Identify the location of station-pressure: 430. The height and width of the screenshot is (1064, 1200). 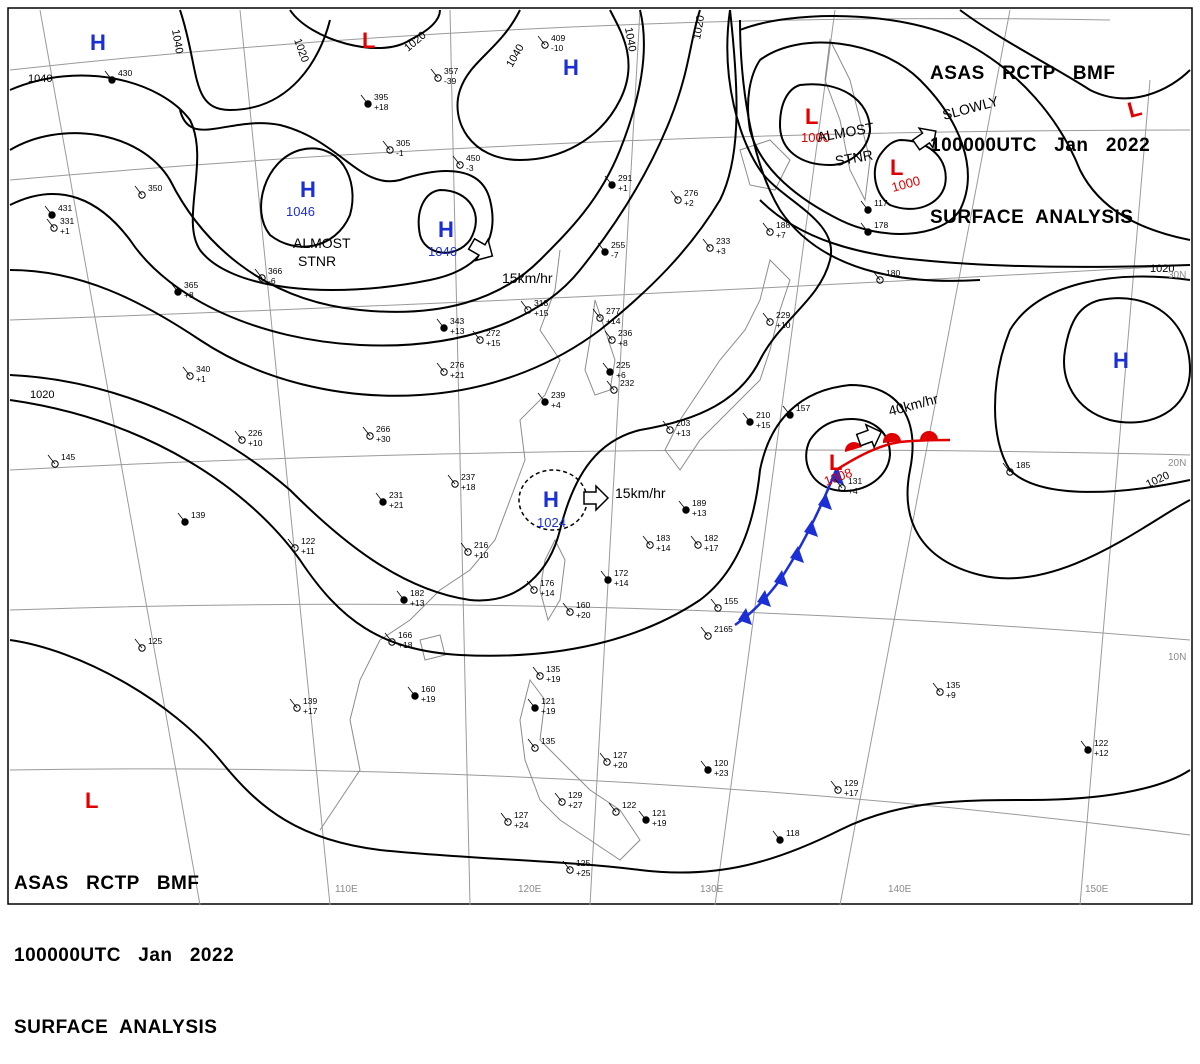
(125, 73).